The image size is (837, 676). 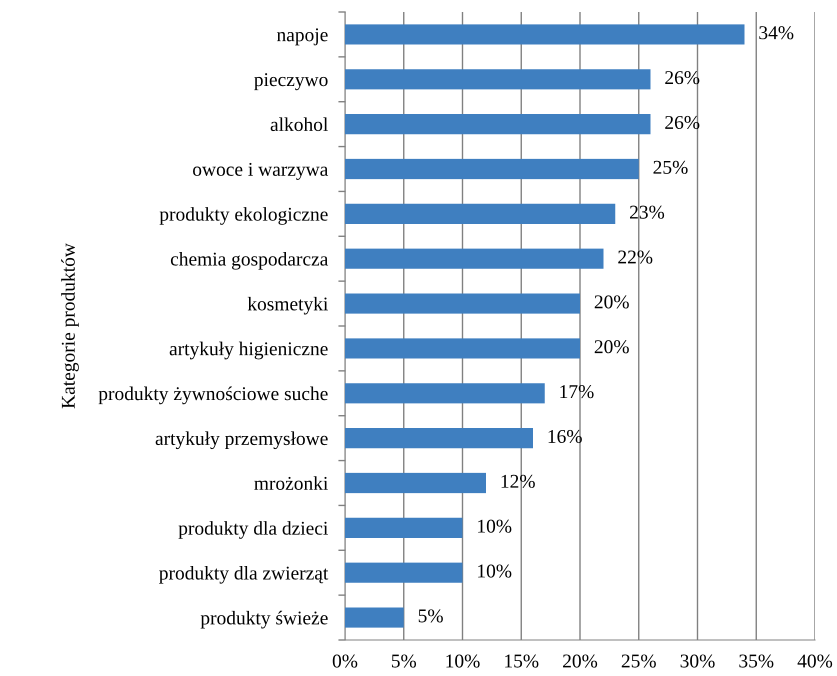 I want to click on y-tick-label: produkty żywnościowe suche, so click(x=213, y=395).